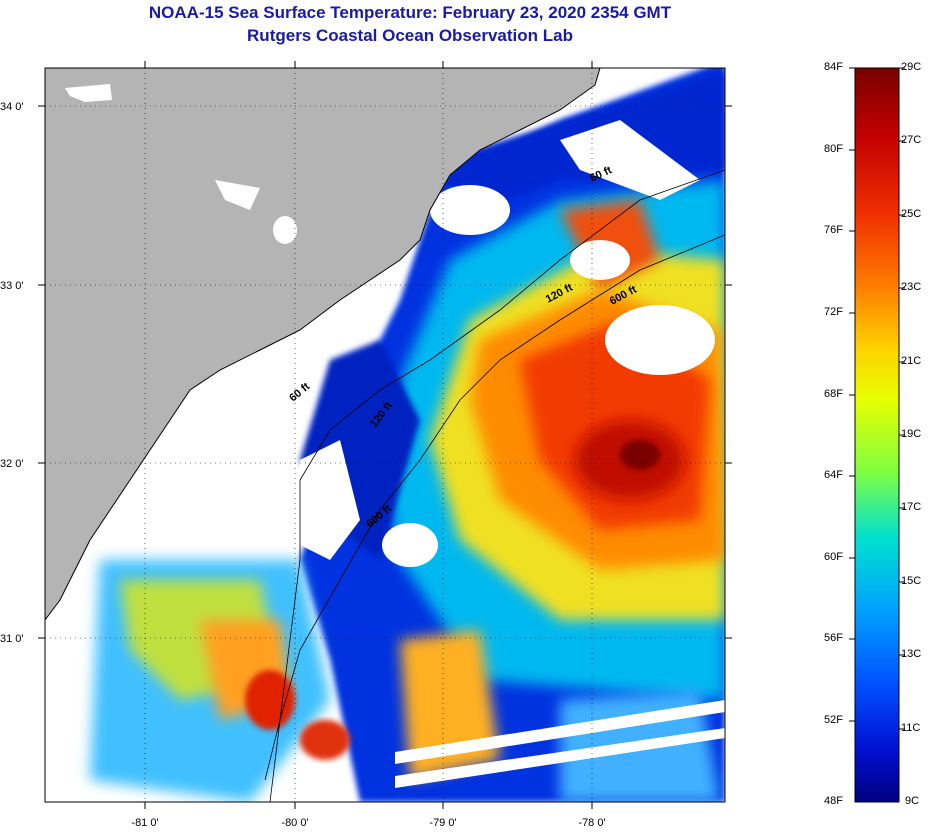 Image resolution: width=928 pixels, height=832 pixels. What do you see at coordinates (833, 720) in the screenshot?
I see `colorbar-f-label: 52F` at bounding box center [833, 720].